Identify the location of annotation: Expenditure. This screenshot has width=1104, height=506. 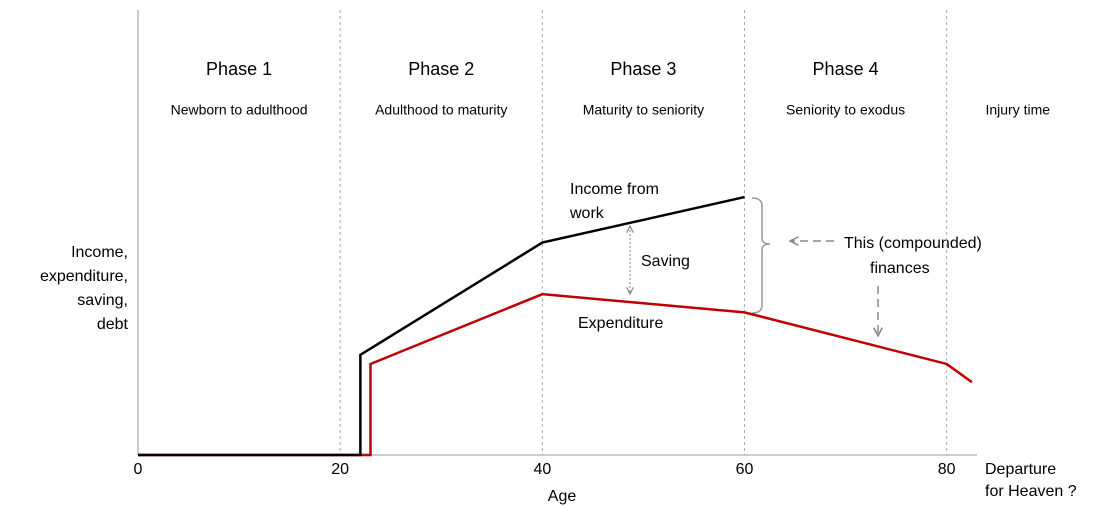
(620, 323).